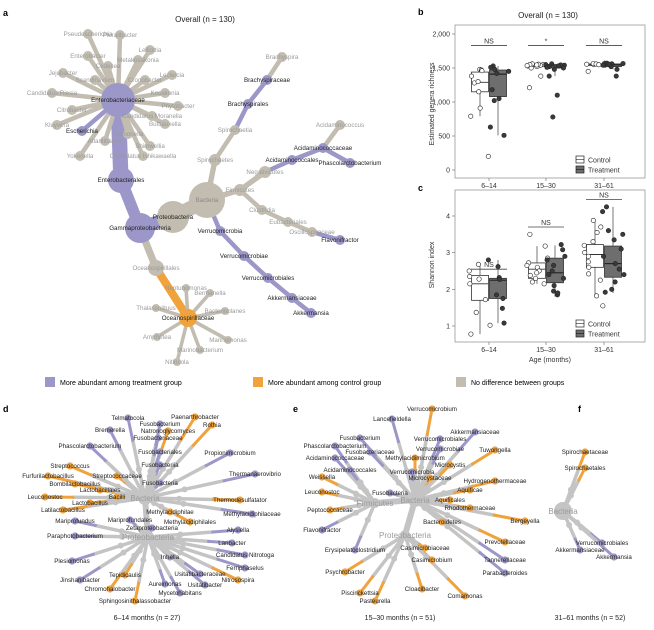 Image resolution: width=654 pixels, height=630 pixels. What do you see at coordinates (505, 542) in the screenshot?
I see `tree-label: Prevotellaceae` at bounding box center [505, 542].